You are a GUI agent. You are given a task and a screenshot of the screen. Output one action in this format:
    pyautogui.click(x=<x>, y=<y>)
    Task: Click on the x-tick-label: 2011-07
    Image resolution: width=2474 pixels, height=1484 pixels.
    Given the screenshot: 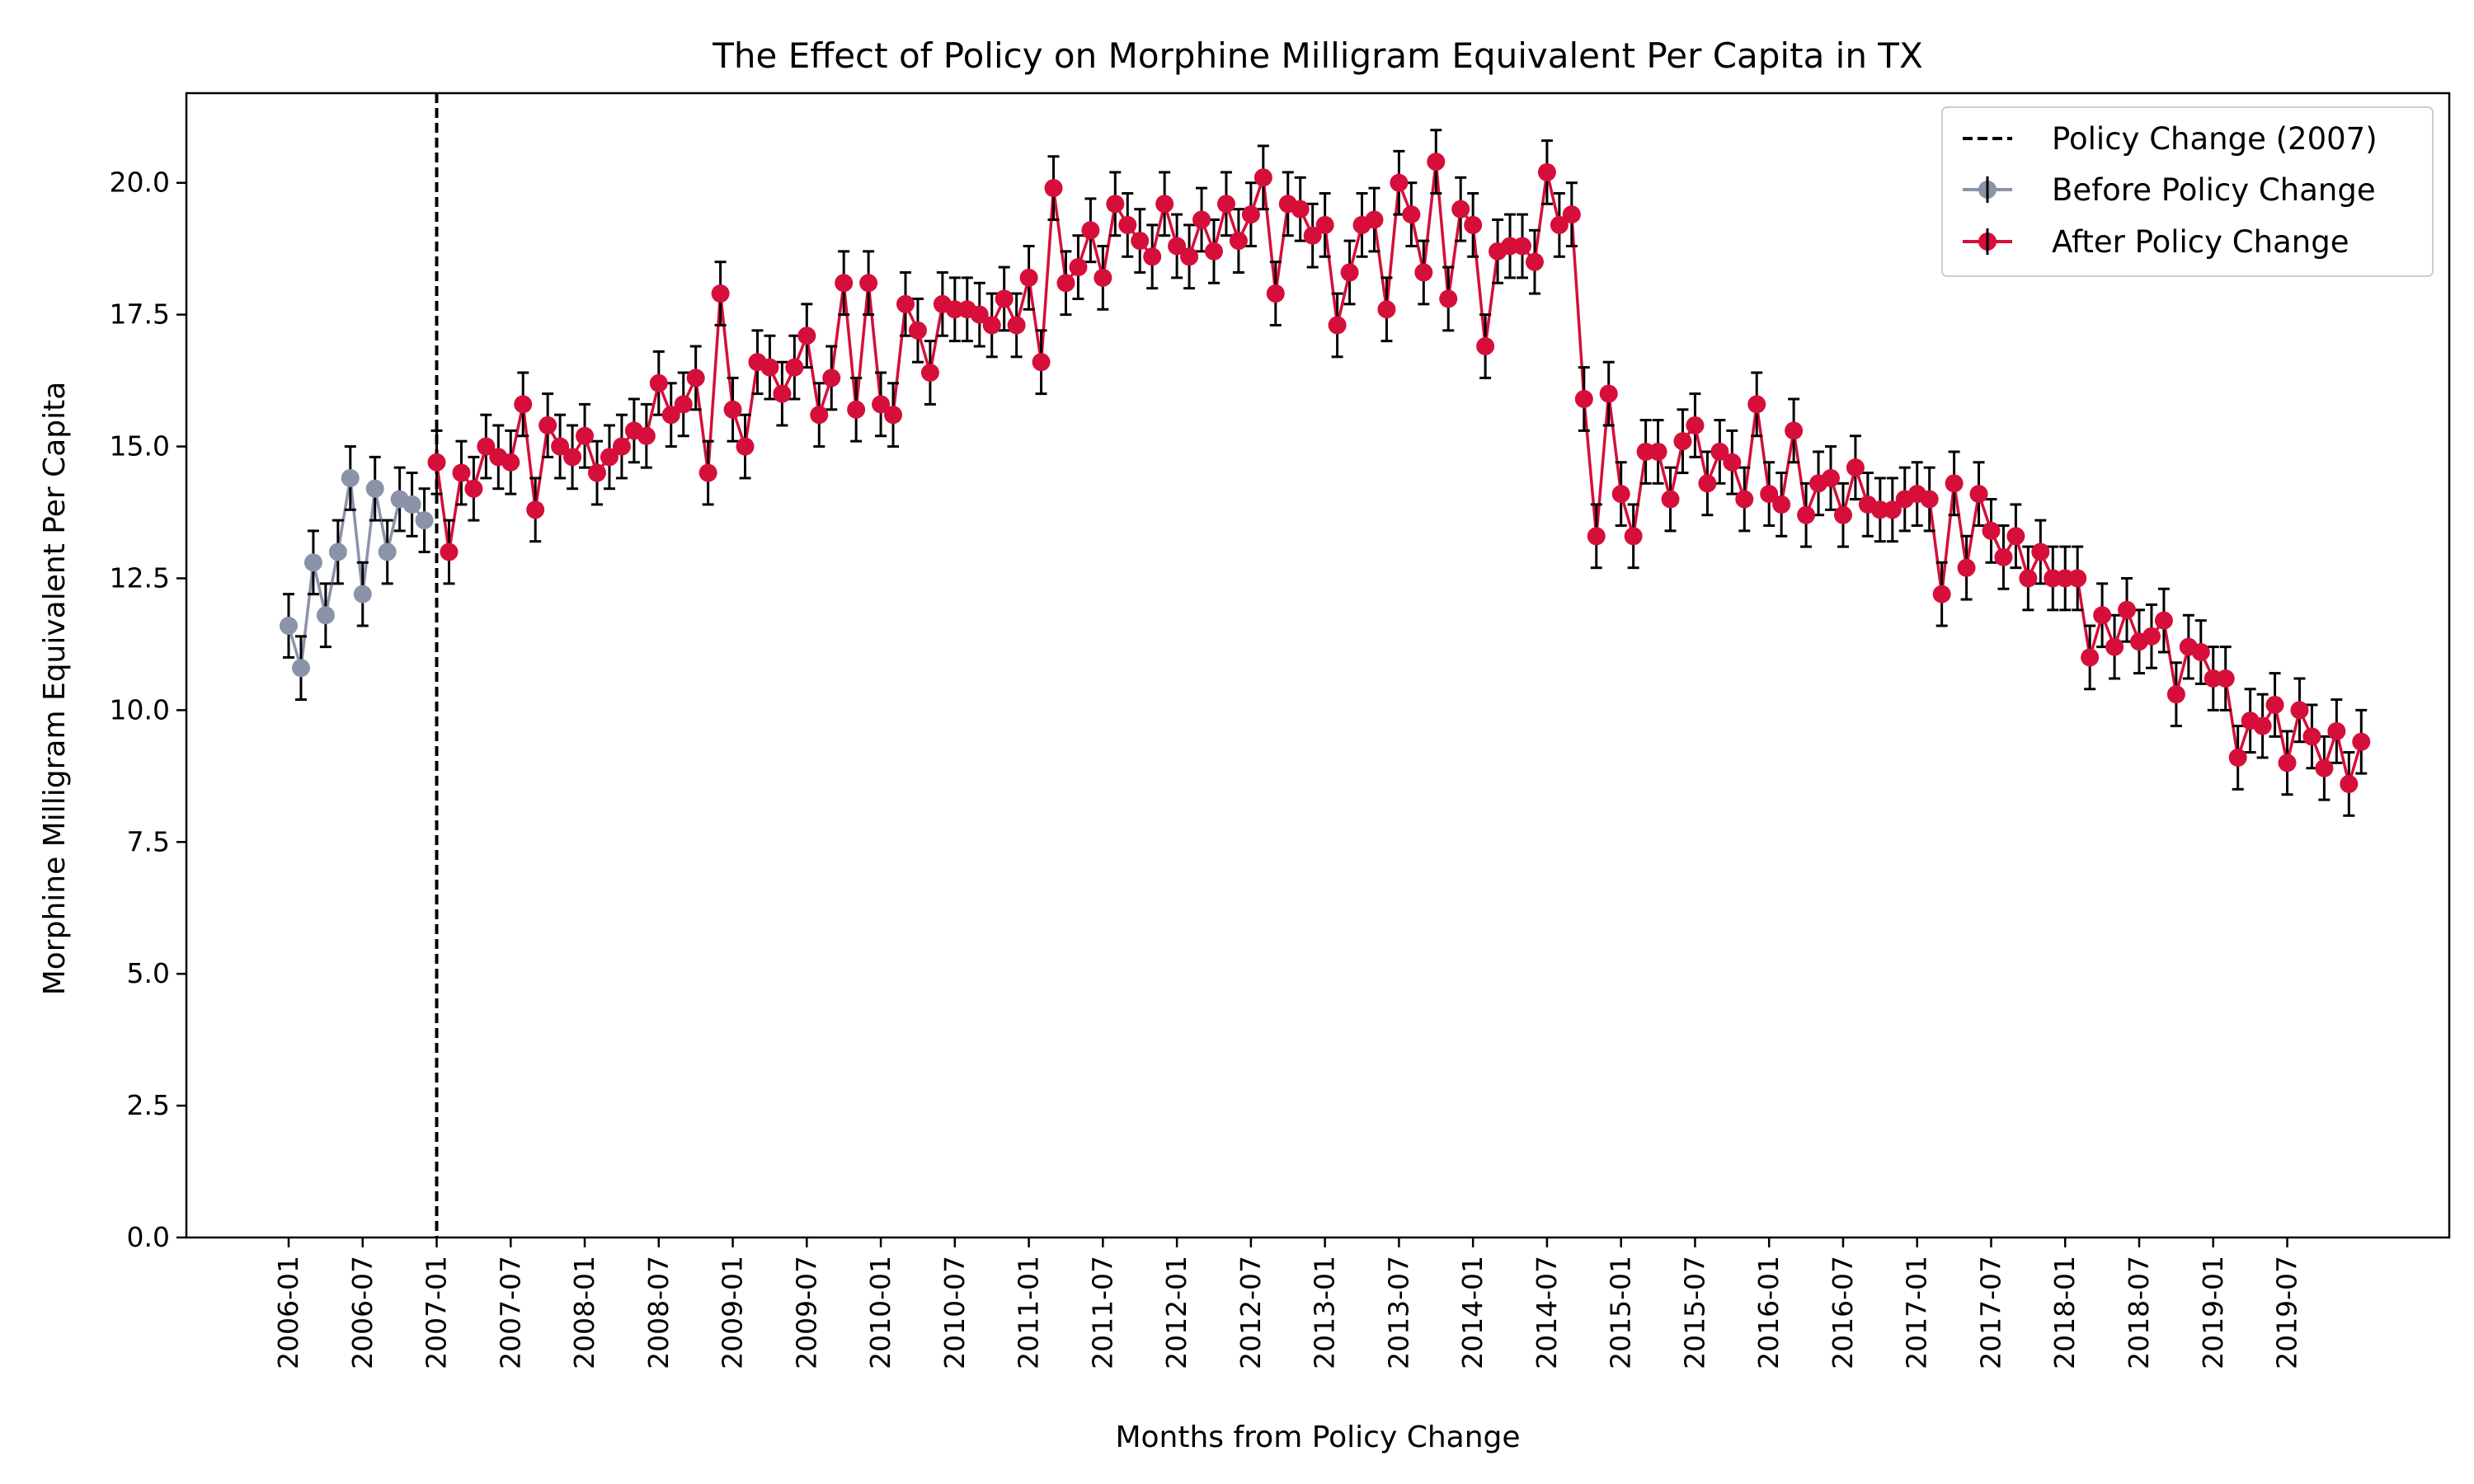 What is the action you would take?
    pyautogui.click(x=1102, y=1312)
    